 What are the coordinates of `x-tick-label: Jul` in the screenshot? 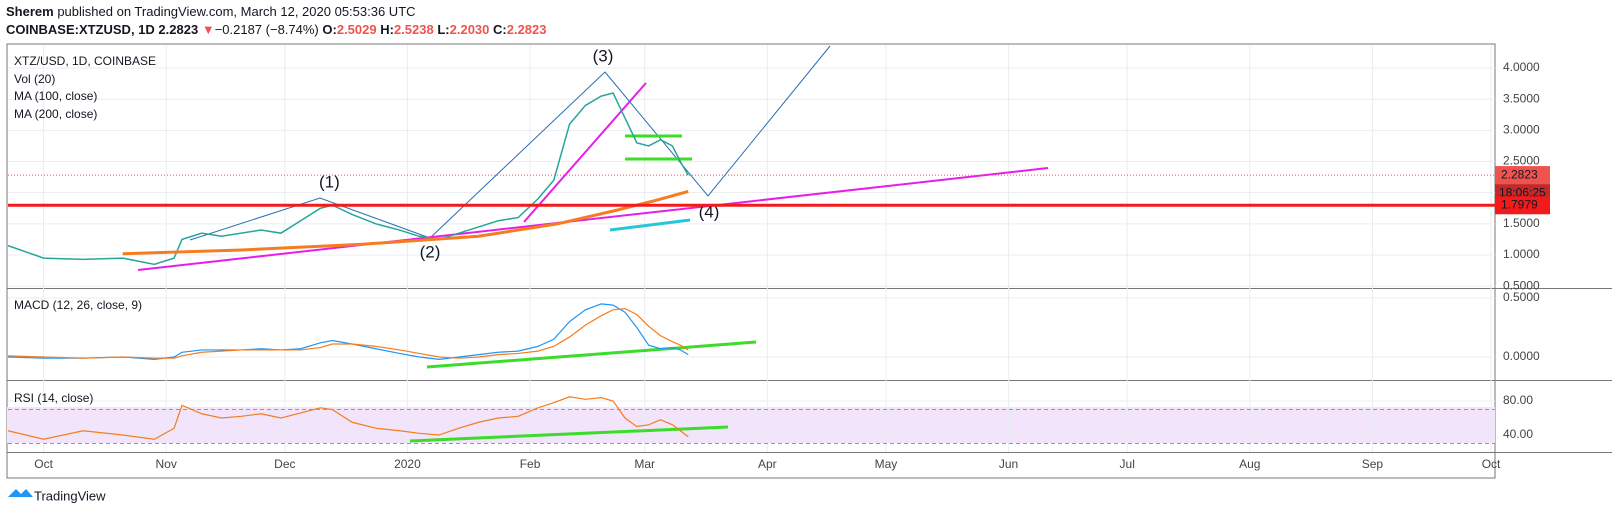 It's located at (1127, 464).